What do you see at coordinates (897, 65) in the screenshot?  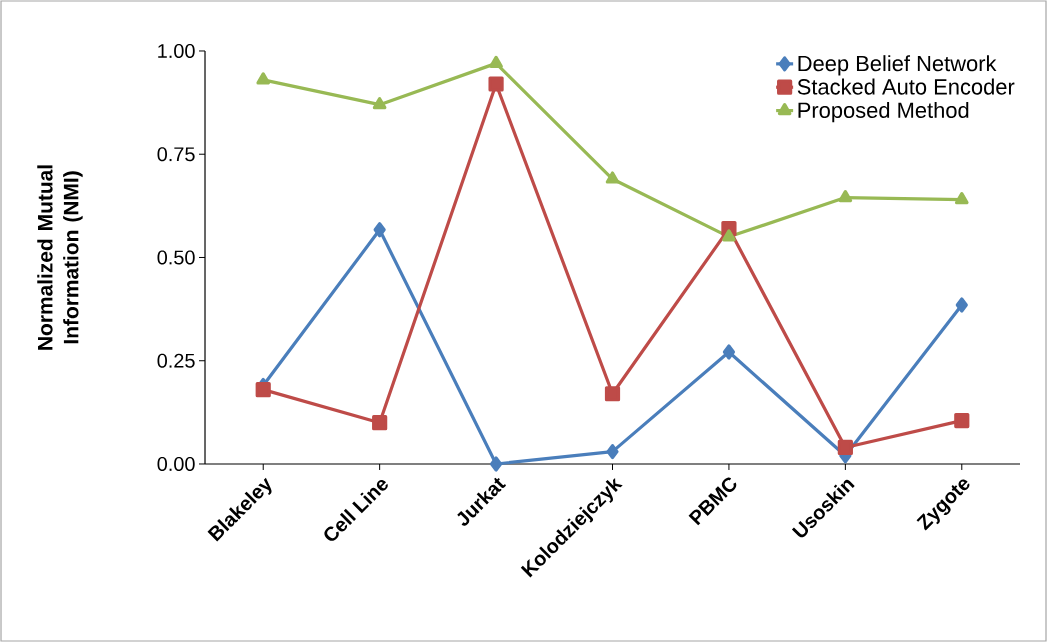 I see `legend-label: Deep Belief Network` at bounding box center [897, 65].